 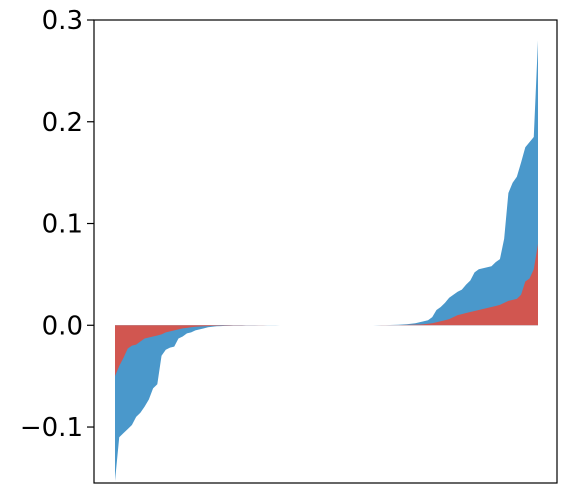 I want to click on y-tick-label: 0.3, so click(x=62, y=21).